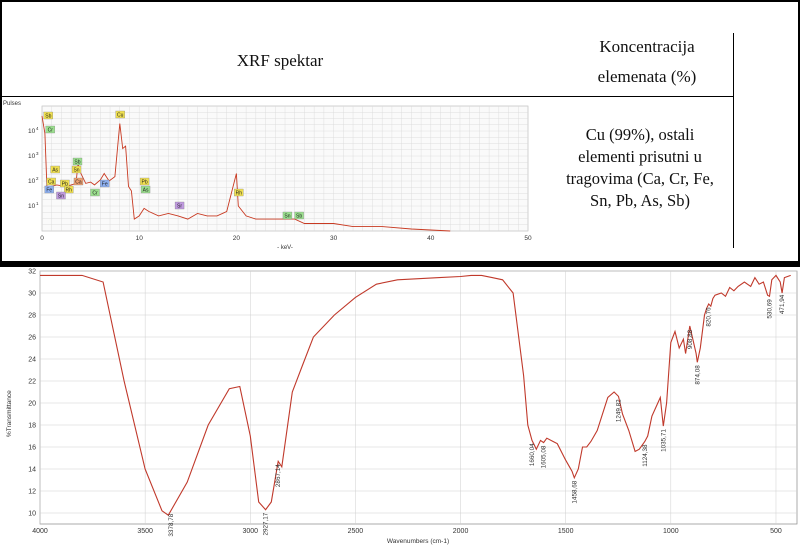 The image size is (800, 546). What do you see at coordinates (32, 382) in the screenshot?
I see `ftir-y-tick-label: 22` at bounding box center [32, 382].